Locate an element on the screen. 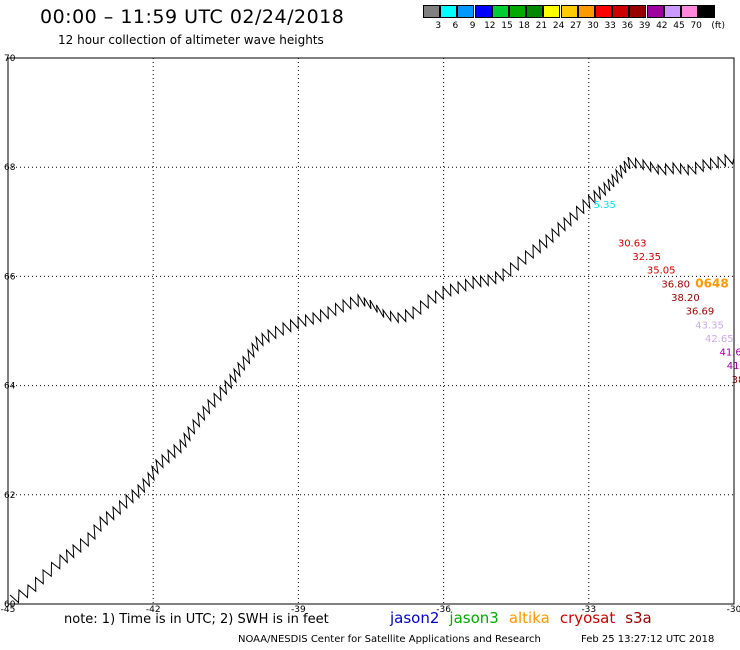 Image resolution: width=740 pixels, height=650 pixels. longitude-tick-label: -33 is located at coordinates (588, 610).